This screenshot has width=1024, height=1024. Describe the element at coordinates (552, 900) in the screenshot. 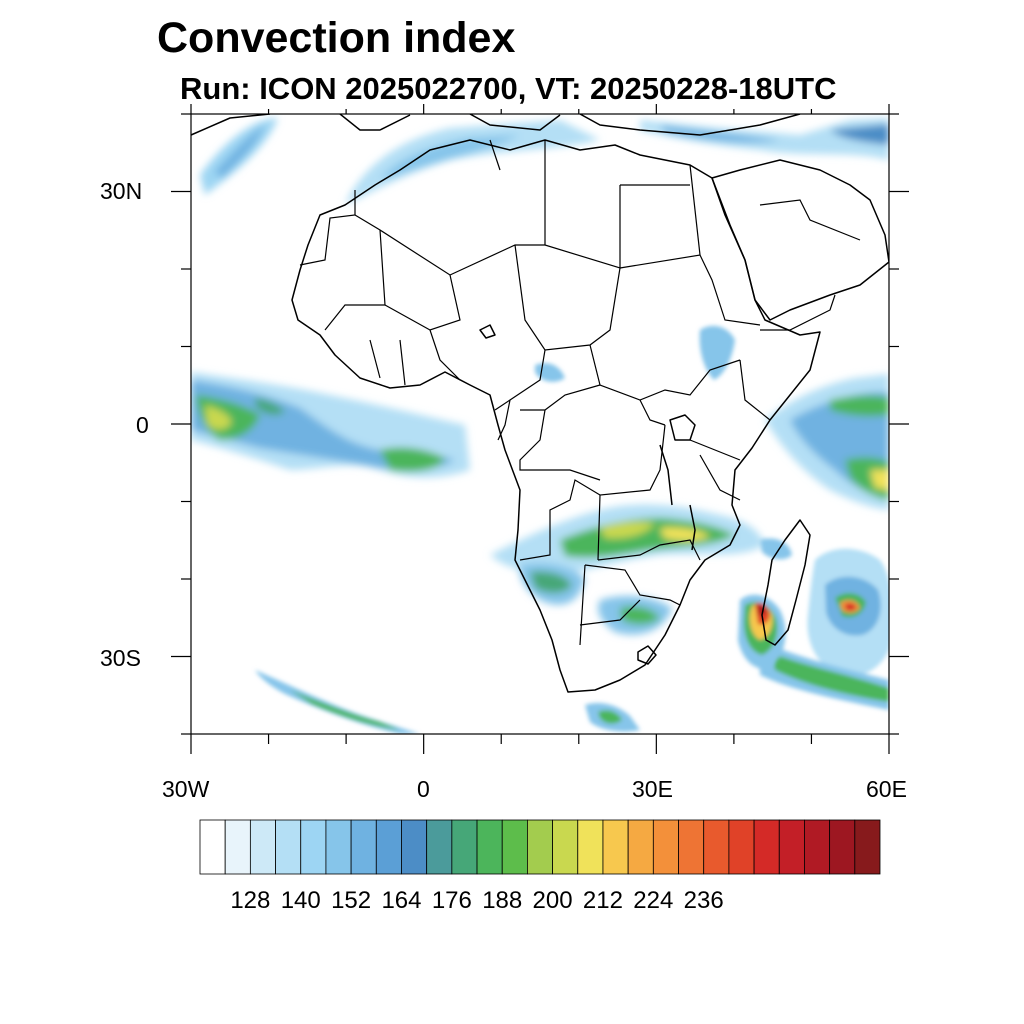

I see `colorbar-label: 200` at that location.